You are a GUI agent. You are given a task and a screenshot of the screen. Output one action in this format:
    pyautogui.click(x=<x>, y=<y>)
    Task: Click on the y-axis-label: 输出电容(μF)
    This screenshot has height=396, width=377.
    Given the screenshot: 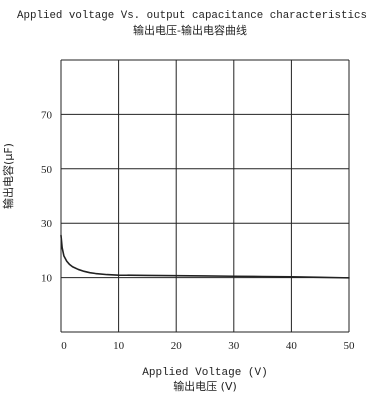 What is the action you would take?
    pyautogui.click(x=8, y=176)
    